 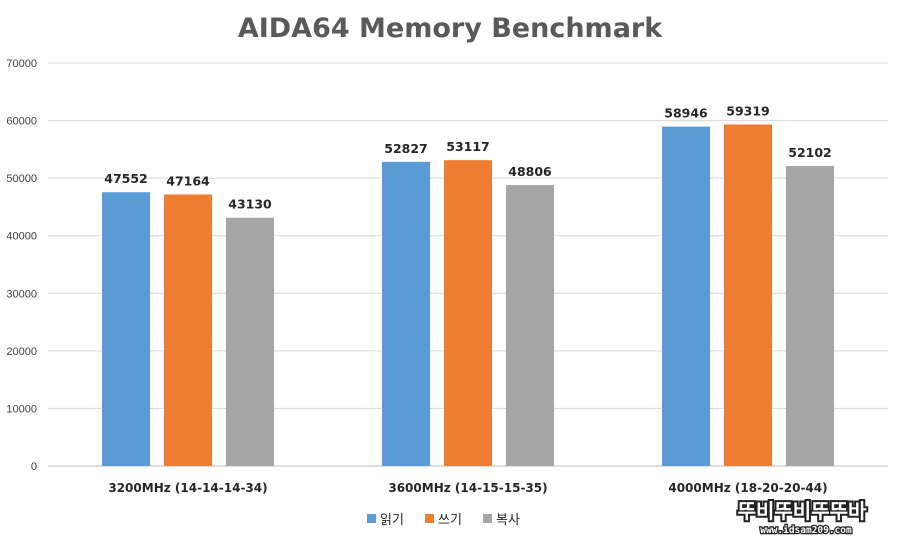 What do you see at coordinates (21, 352) in the screenshot?
I see `y-tick-label: 20000` at bounding box center [21, 352].